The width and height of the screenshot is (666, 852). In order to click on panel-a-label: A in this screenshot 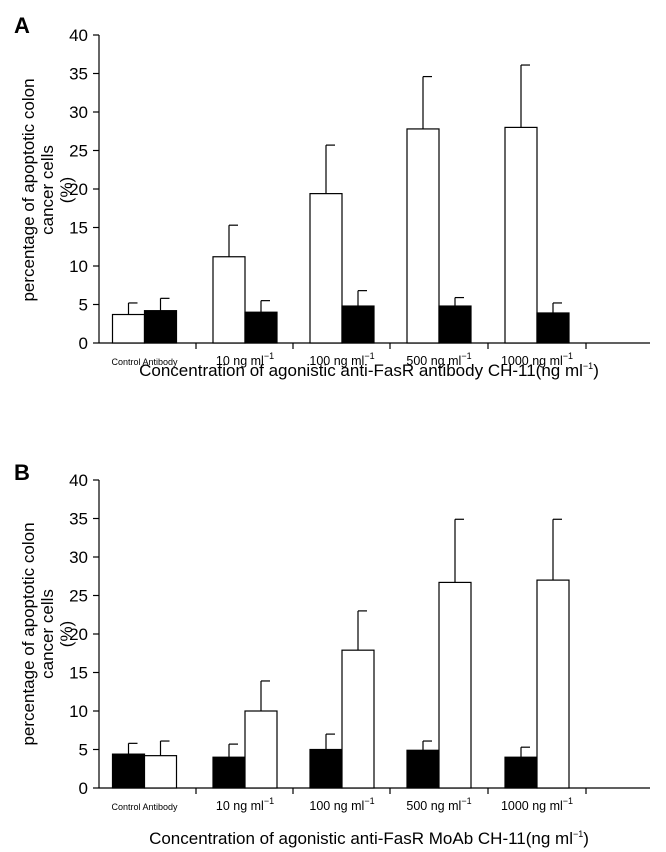, I will do `click(22, 25)`.